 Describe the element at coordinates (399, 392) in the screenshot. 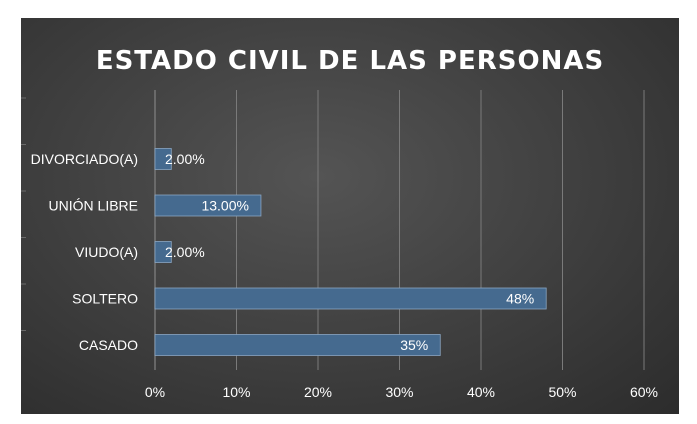

I see `x-tick-label: 30%` at that location.